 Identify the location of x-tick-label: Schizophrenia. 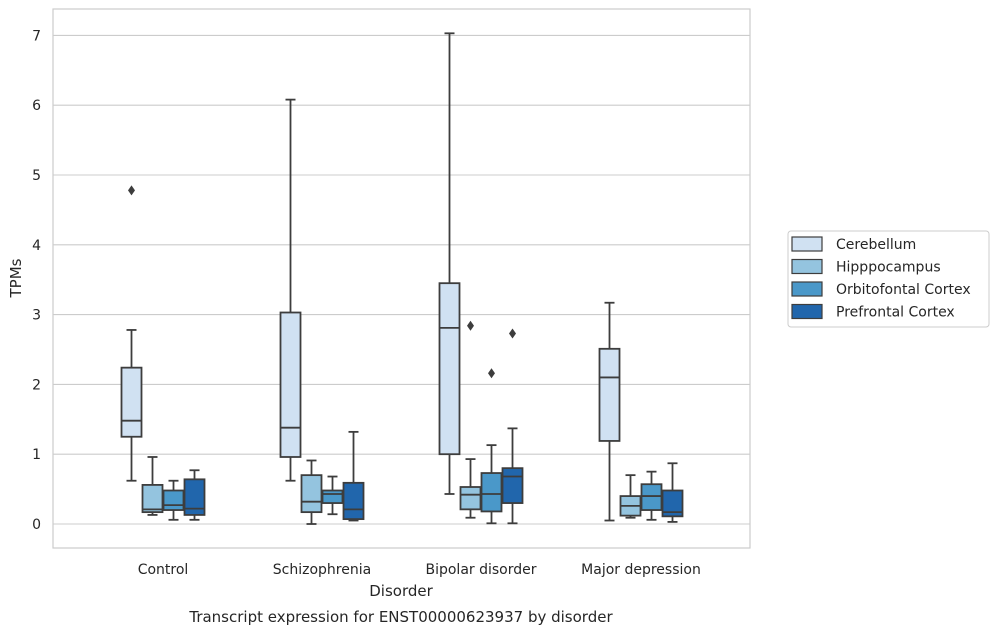
(322, 570).